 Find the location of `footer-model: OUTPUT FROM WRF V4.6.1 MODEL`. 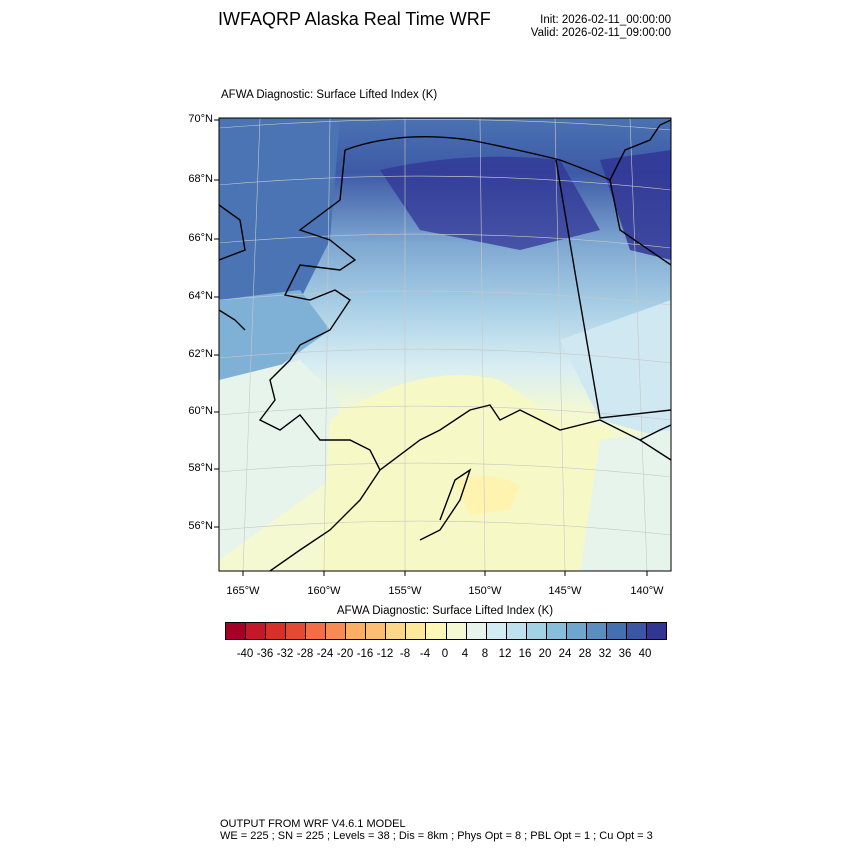

footer-model: OUTPUT FROM WRF V4.6.1 MODEL is located at coordinates (313, 824).